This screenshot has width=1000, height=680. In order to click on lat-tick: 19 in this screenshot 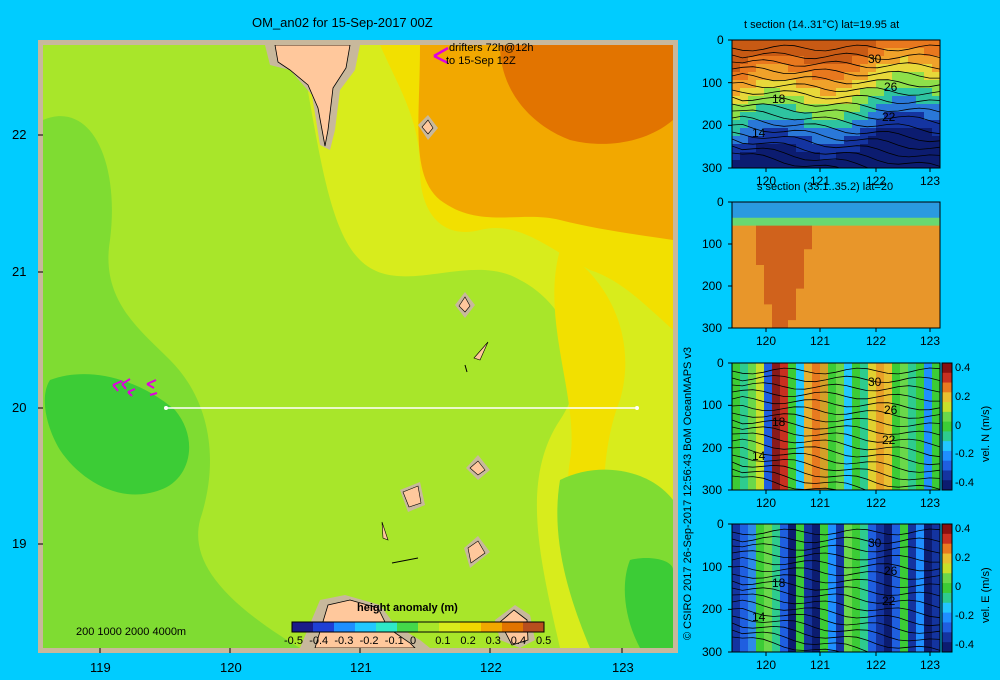, I will do `click(19, 543)`.